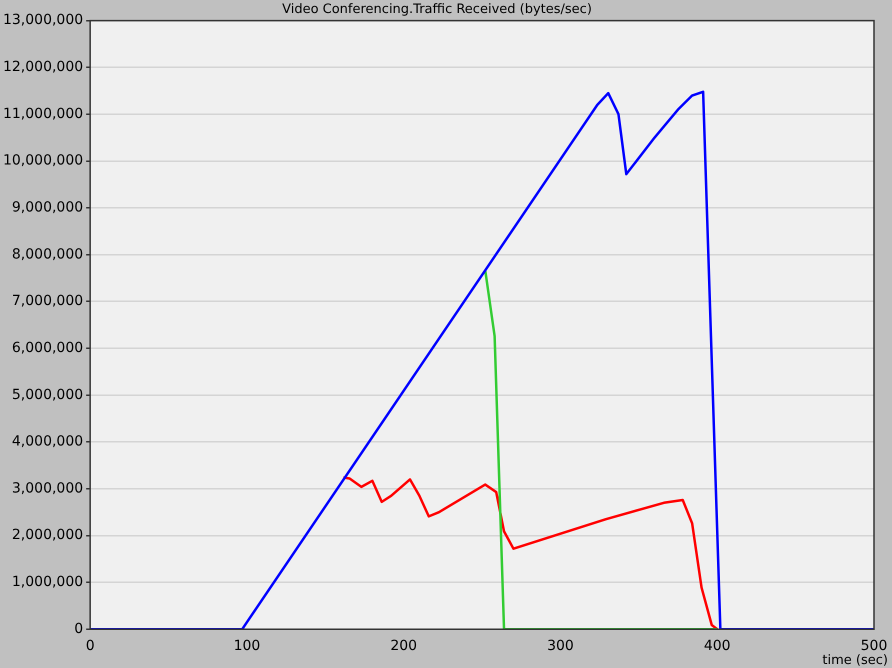 The width and height of the screenshot is (892, 668). Describe the element at coordinates (43, 160) in the screenshot. I see `y-tick-label: 10,000,000` at that location.